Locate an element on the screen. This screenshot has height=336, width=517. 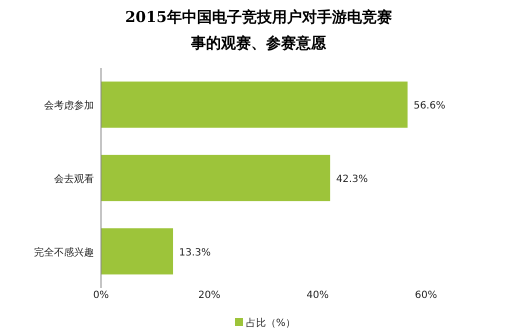
x-tick-label: 40% is located at coordinates (317, 295).